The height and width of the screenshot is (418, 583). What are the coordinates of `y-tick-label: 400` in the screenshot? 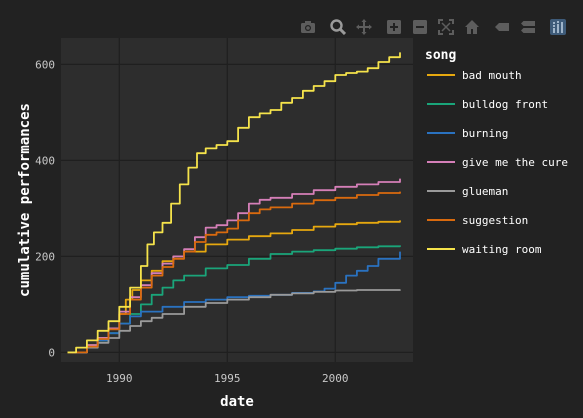 It's located at (45, 160).